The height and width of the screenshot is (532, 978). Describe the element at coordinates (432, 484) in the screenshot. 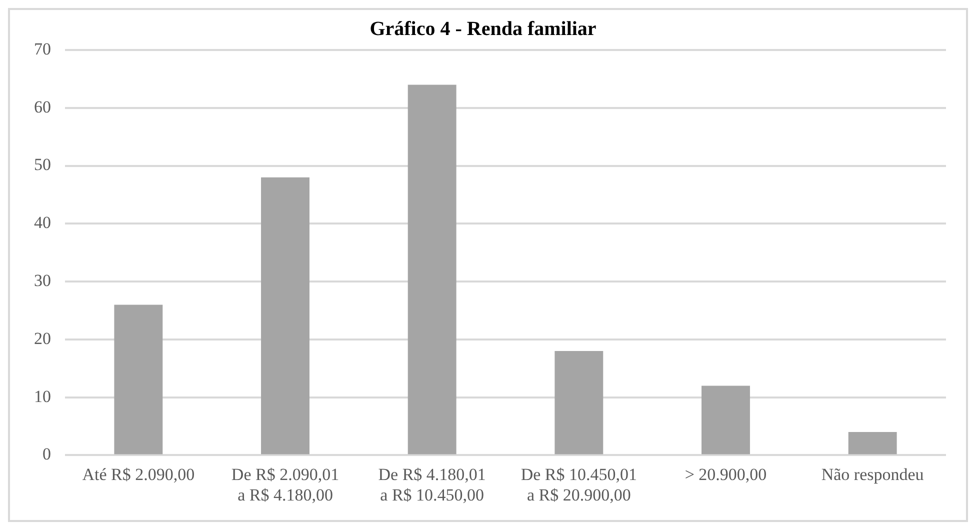

I see `x-tick-label: De R$ 4.180,01 a R$ 10.450,00` at that location.